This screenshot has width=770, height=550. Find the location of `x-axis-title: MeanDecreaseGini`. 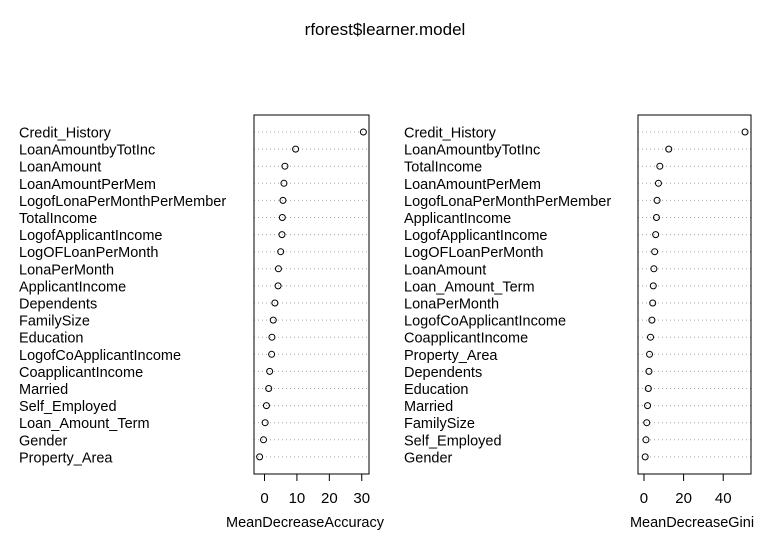

x-axis-title: MeanDecreaseGini is located at coordinates (692, 523).